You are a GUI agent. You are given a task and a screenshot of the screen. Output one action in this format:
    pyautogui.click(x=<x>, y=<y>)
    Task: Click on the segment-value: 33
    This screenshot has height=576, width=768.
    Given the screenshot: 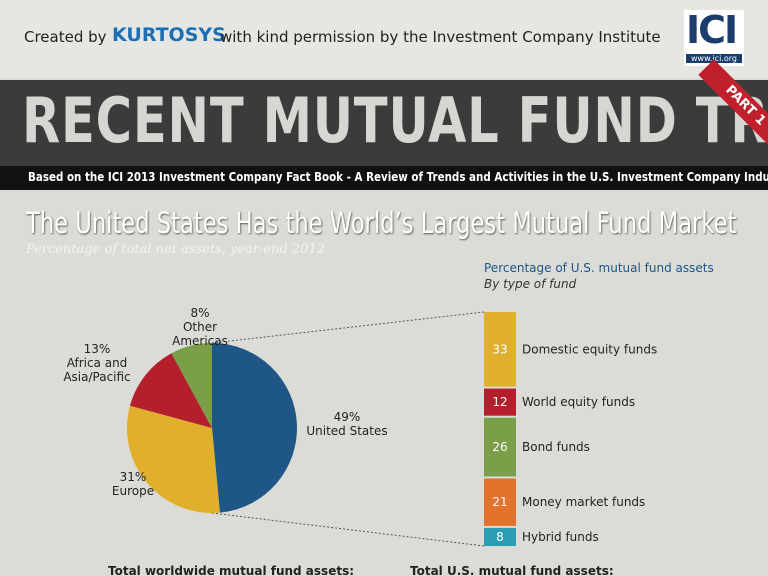 What is the action you would take?
    pyautogui.click(x=499, y=349)
    